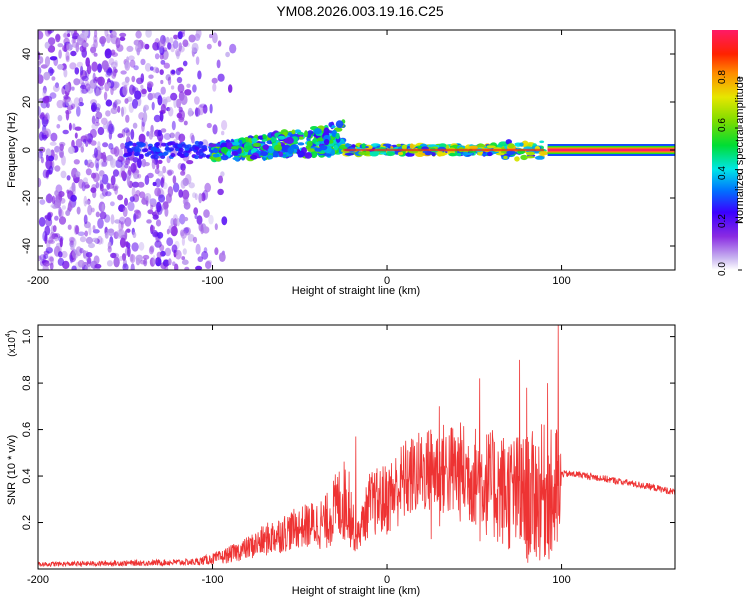  I want to click on svg-text: (x104), so click(11, 343).